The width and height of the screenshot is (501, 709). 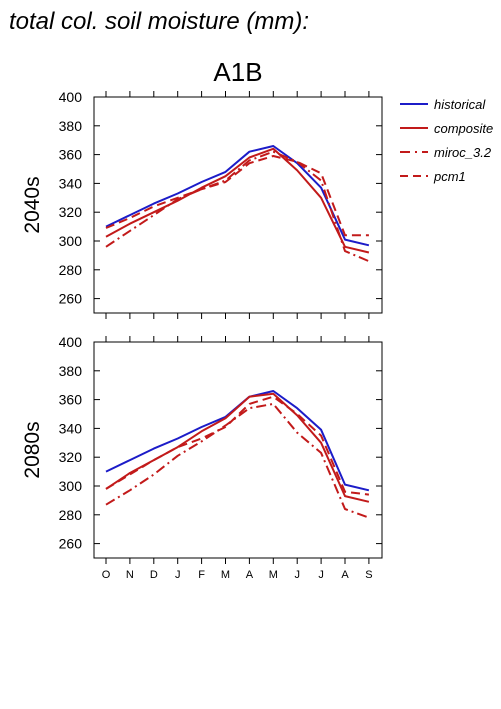 What do you see at coordinates (446, 140) in the screenshot?
I see `legend: historical composite miroc_3.2 pcm1` at bounding box center [446, 140].